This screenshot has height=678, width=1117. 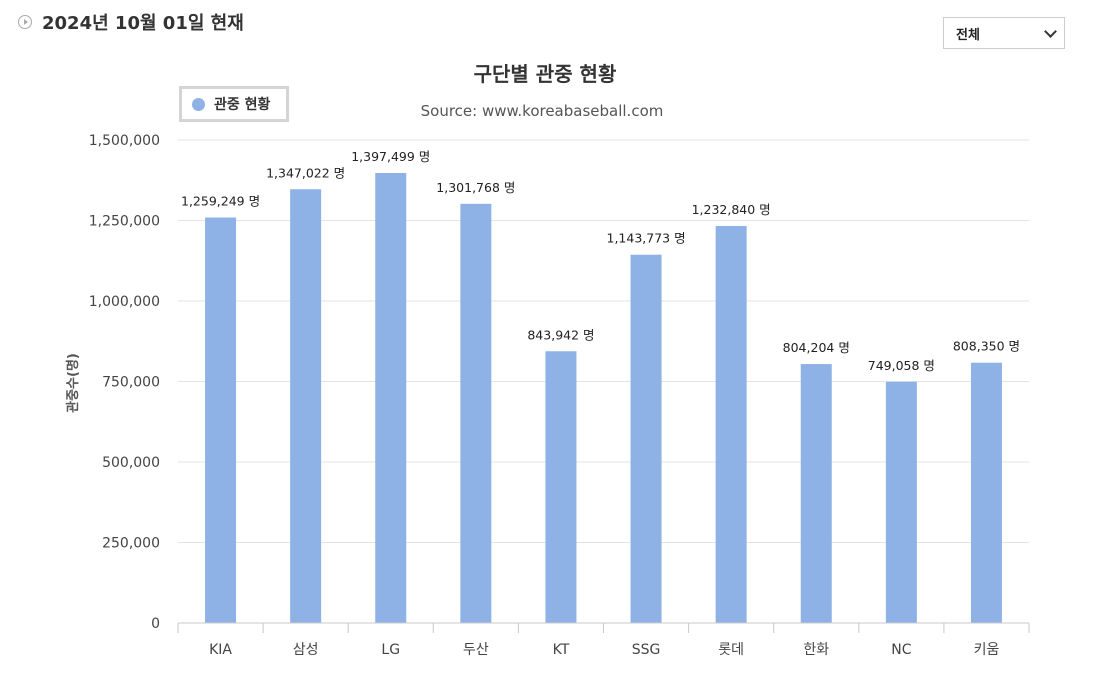 What do you see at coordinates (220, 650) in the screenshot?
I see `x-tick-label: KIA` at bounding box center [220, 650].